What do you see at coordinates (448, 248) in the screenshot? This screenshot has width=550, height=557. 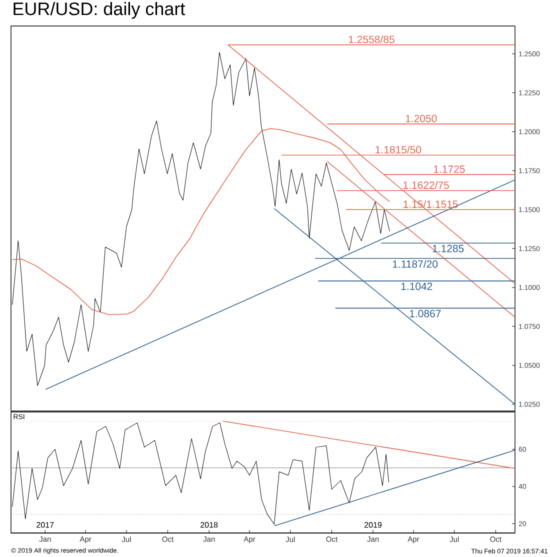 I see `series-label: 1.1285` at bounding box center [448, 248].